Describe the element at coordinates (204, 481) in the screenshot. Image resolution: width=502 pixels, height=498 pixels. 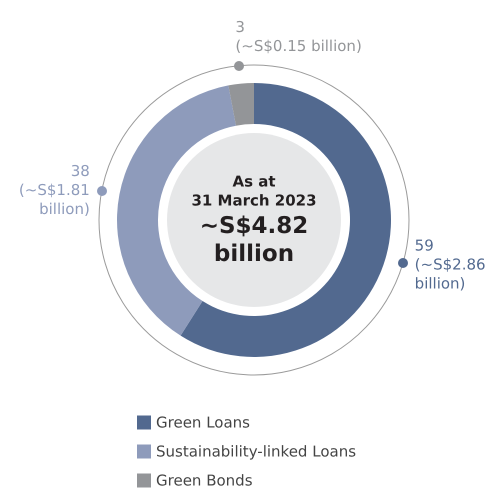
I see `legend-label: Green Bonds` at that location.